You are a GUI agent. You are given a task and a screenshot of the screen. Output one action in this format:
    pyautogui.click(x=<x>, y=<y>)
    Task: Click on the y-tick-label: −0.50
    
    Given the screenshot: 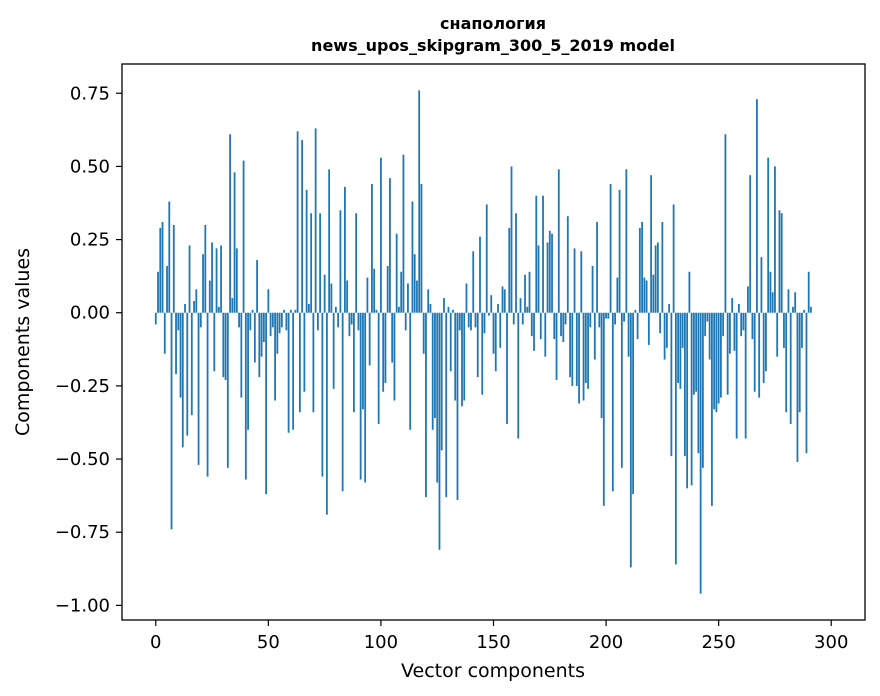 What is the action you would take?
    pyautogui.click(x=82, y=459)
    